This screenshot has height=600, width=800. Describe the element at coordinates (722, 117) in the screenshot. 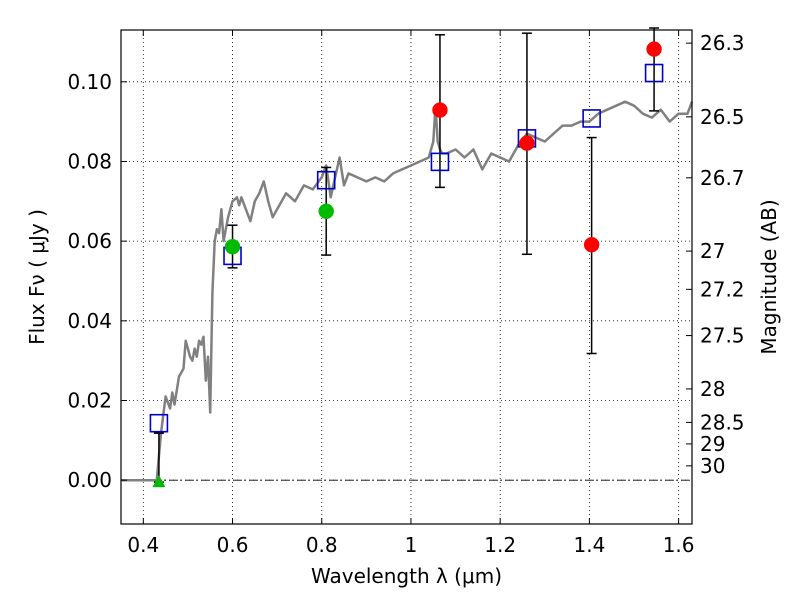

I see `right-tick-label: 26.5` at that location.